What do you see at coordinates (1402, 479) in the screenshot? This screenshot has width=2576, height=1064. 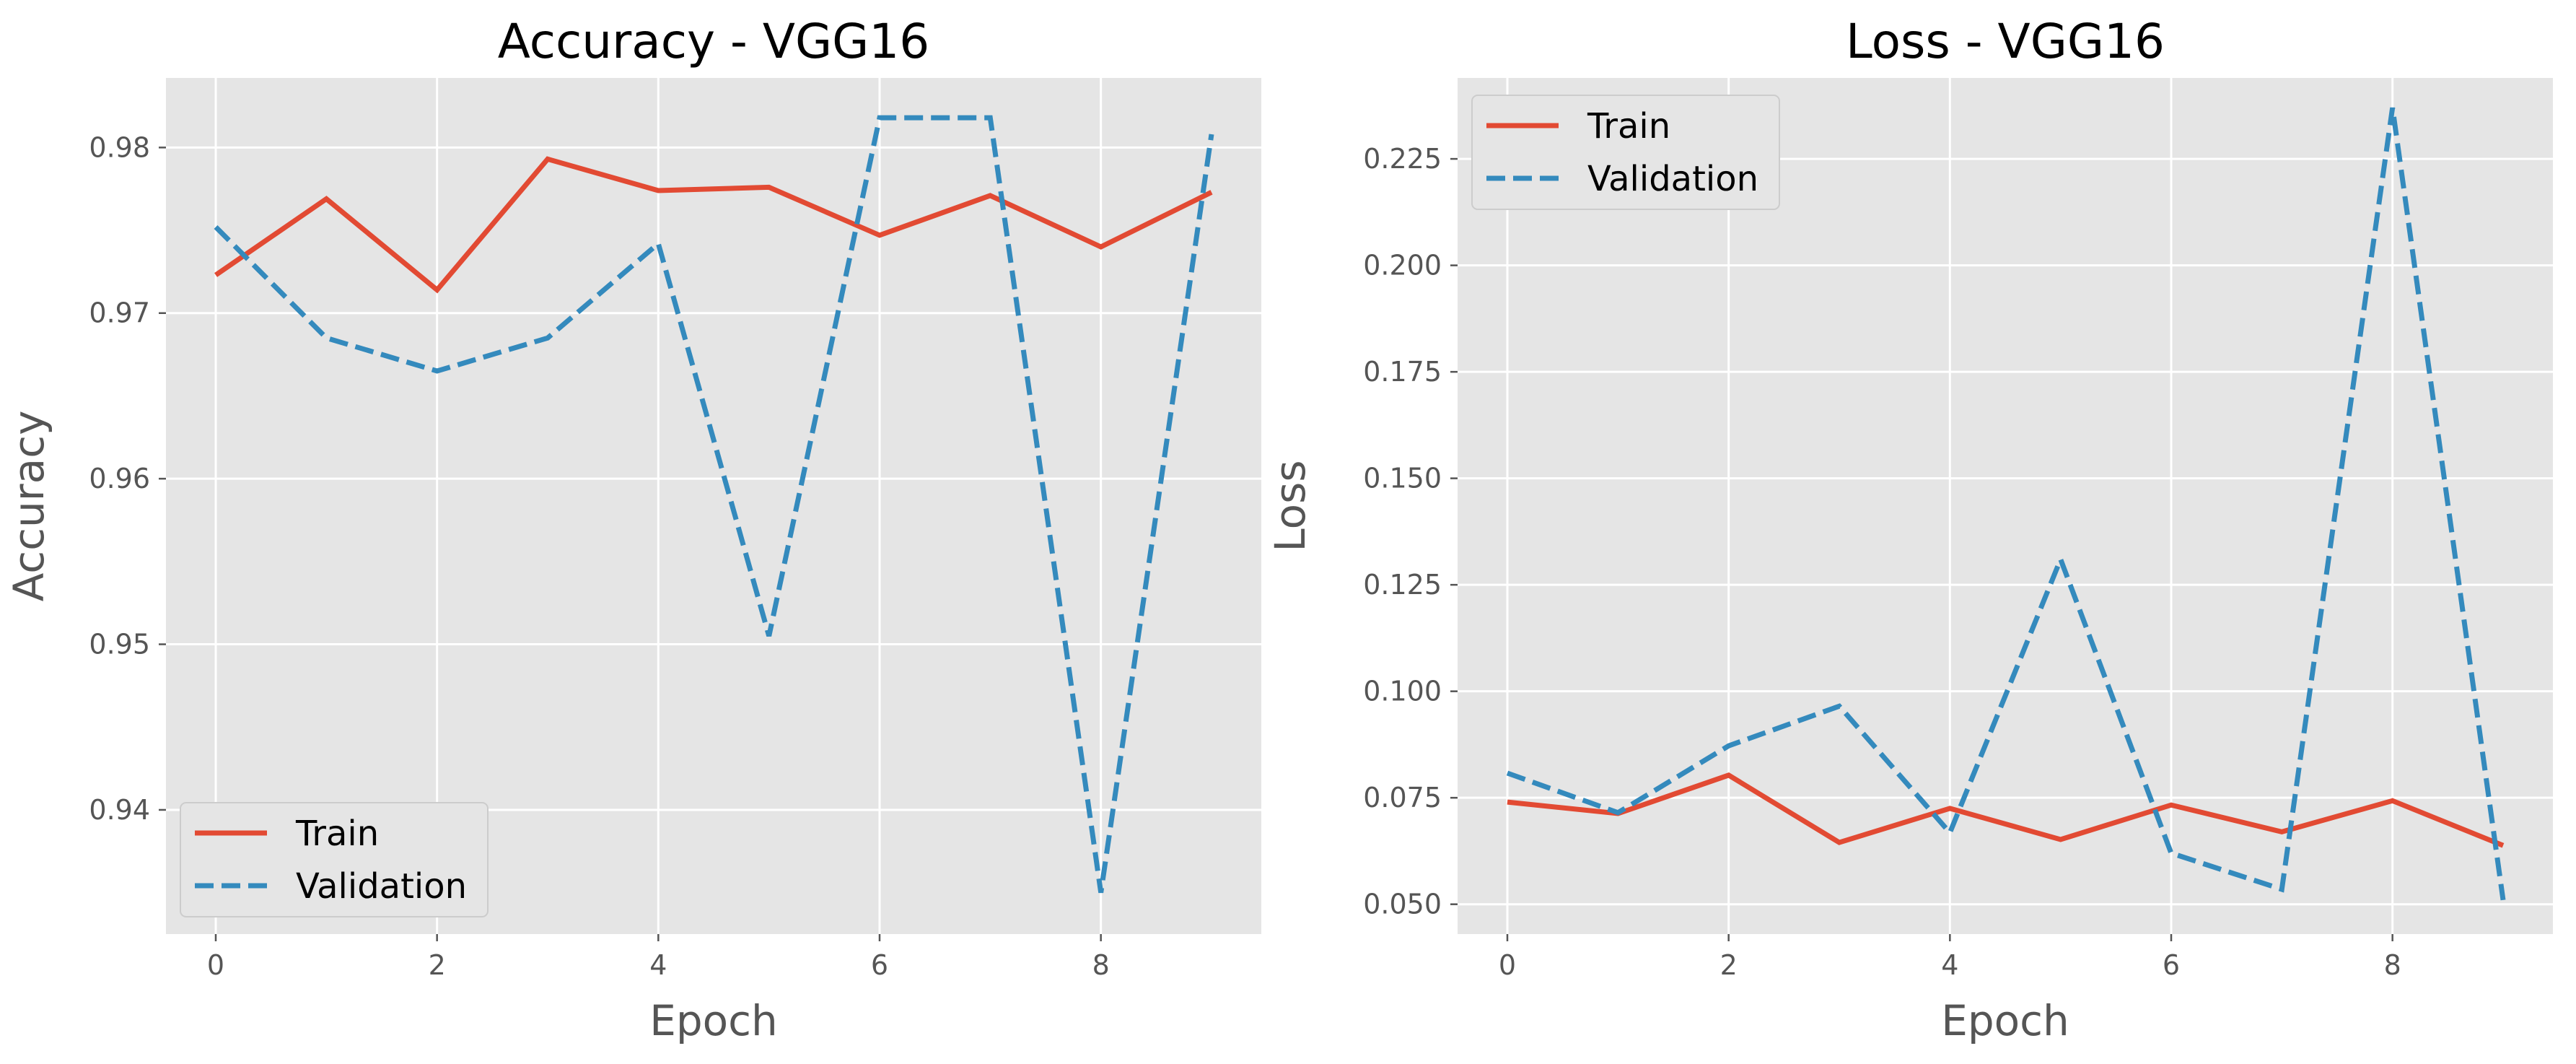 I see `y-tick-label: 0.150` at bounding box center [1402, 479].